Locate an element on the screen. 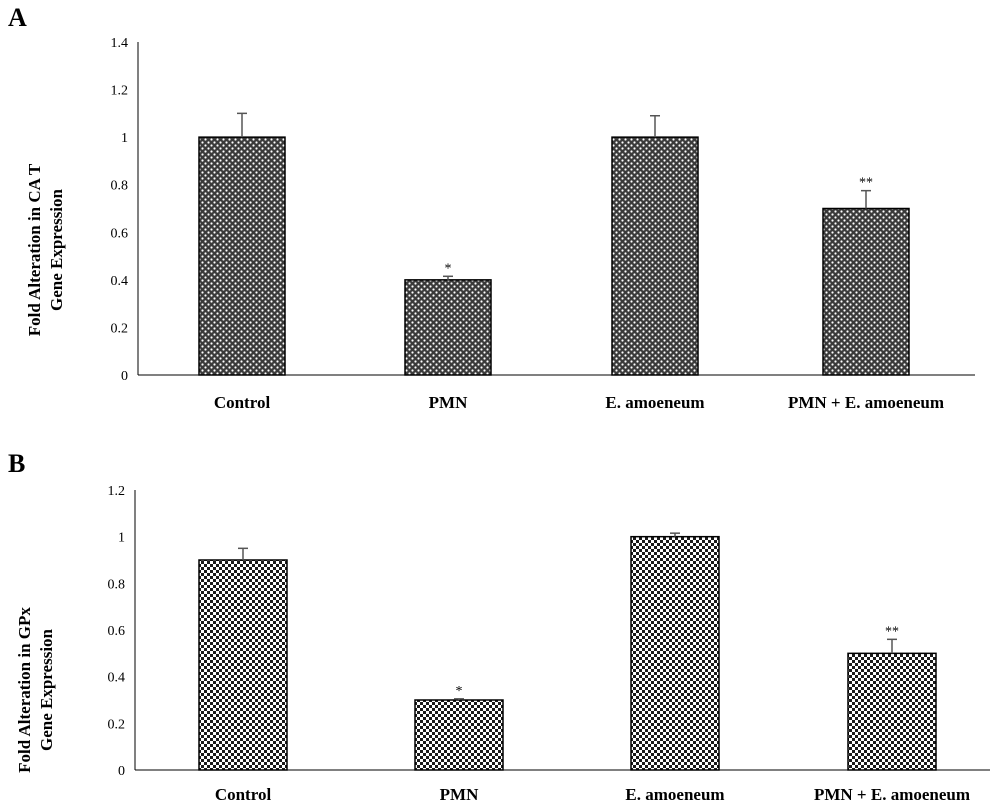  y-axis-label-line: Fold Alteration in CA T is located at coordinates (34, 249).